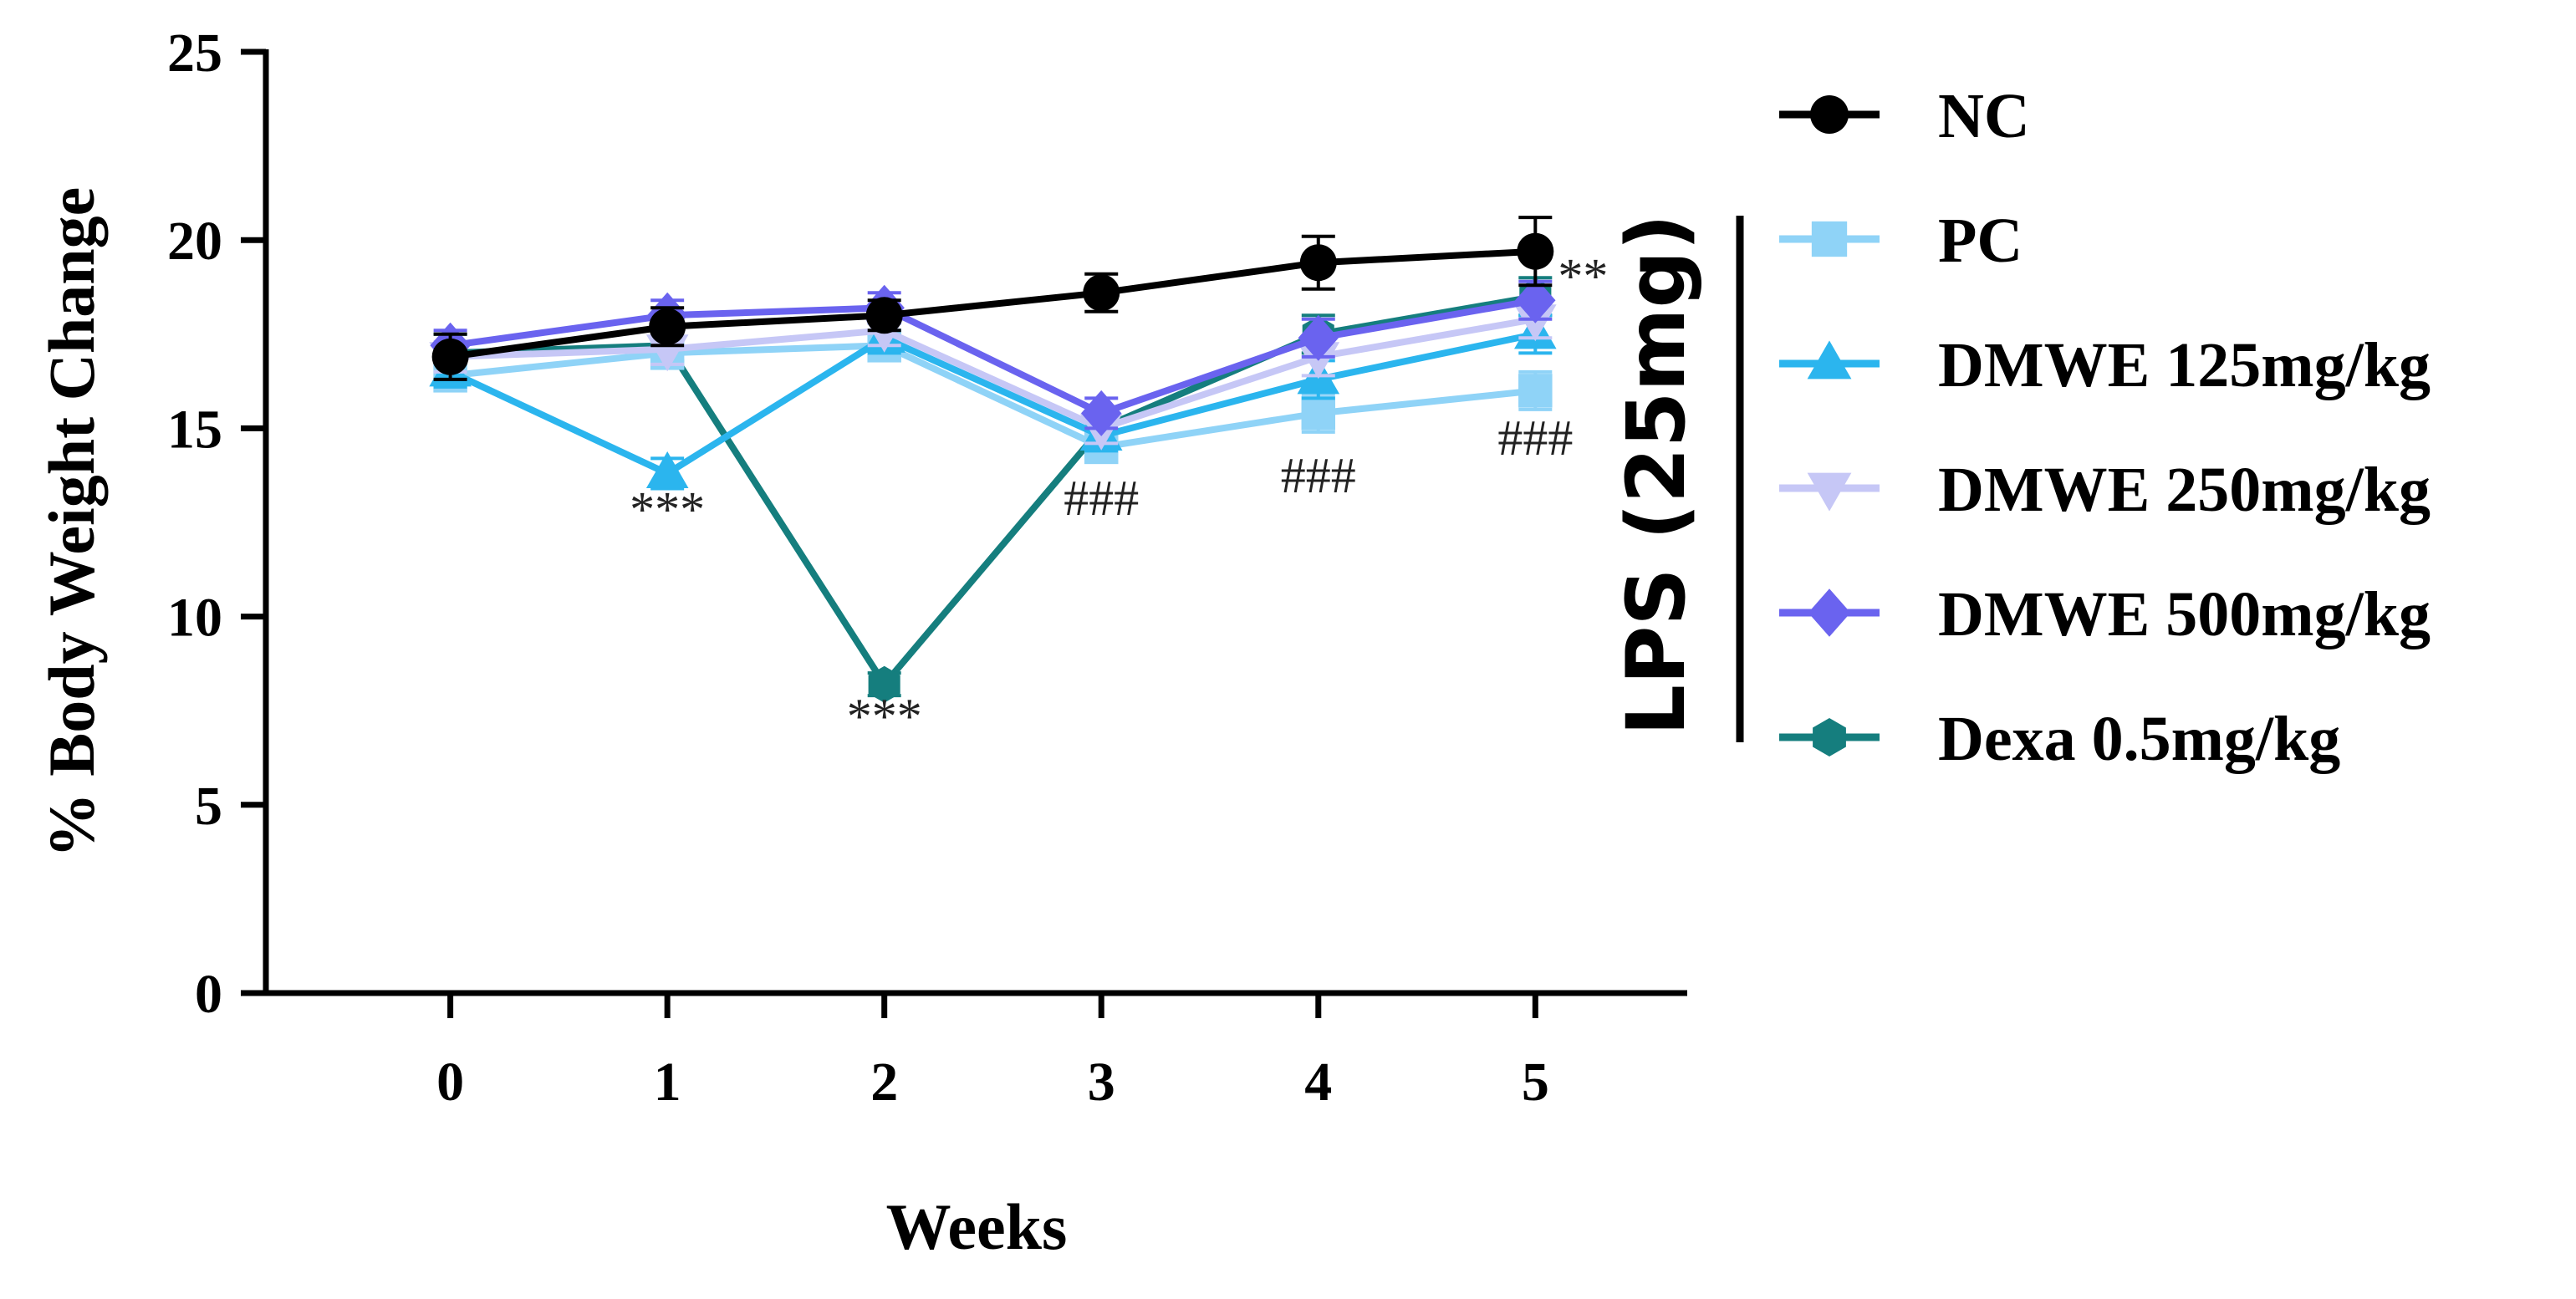 The width and height of the screenshot is (2576, 1299). I want to click on legend-item-dmwe-500mg-kg: DMWE 500mg/kg, so click(2105, 614).